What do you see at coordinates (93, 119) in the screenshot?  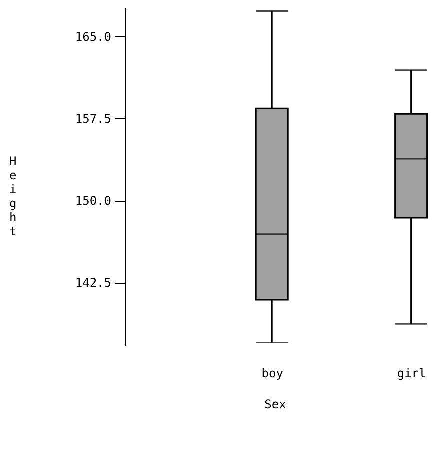 I see `y-tick-label: 157.5` at bounding box center [93, 119].